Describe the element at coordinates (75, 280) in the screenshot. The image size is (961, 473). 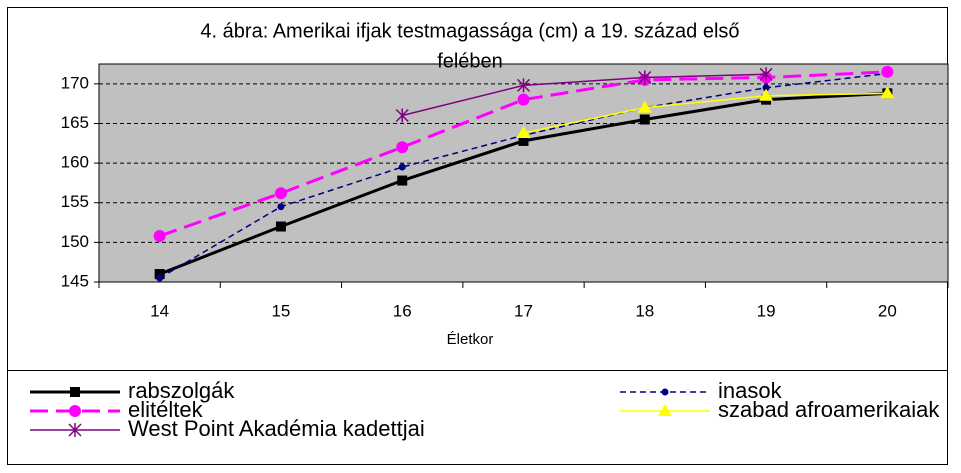
I see `y-tick-label: 145` at that location.